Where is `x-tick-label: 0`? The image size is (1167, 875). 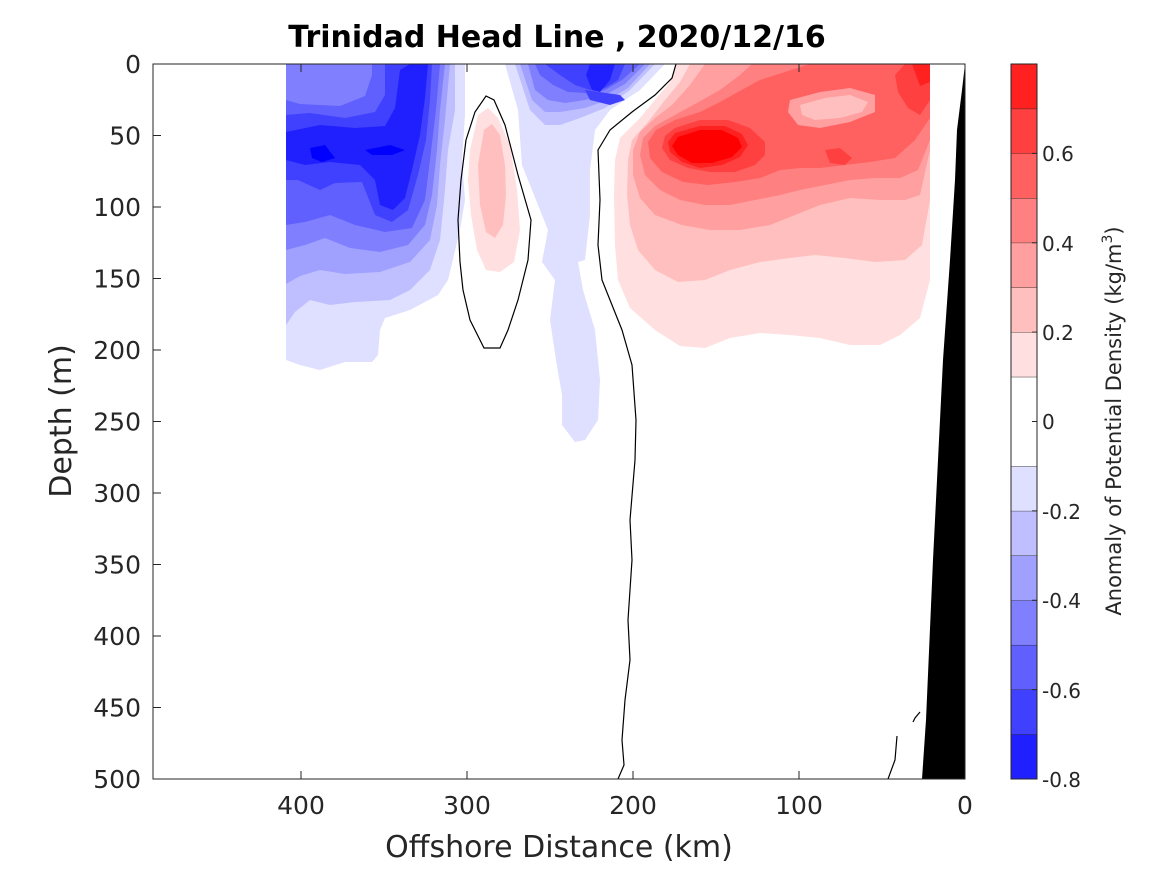
x-tick-label: 0 is located at coordinates (965, 805).